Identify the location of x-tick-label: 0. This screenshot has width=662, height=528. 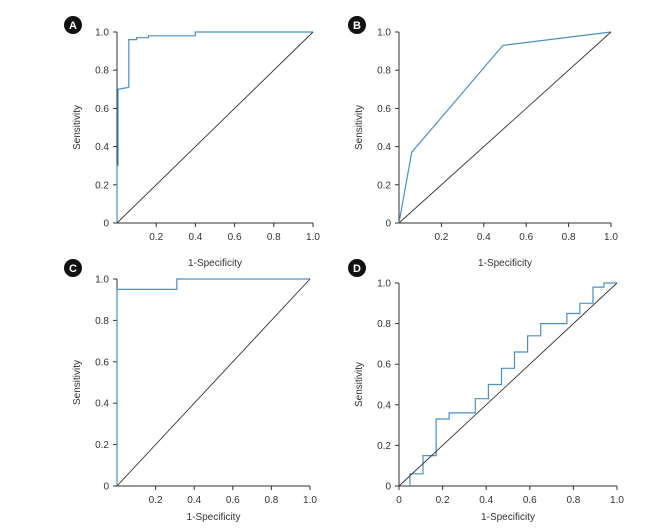
(399, 500).